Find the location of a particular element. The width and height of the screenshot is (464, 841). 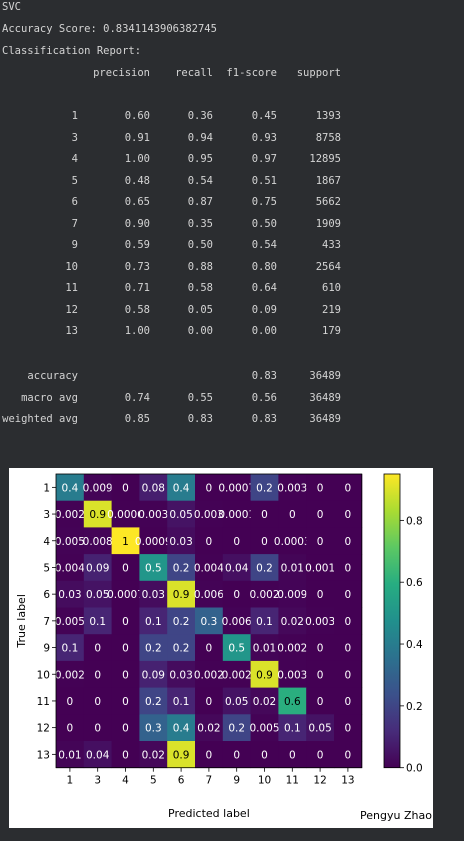

report-cell: 2564 is located at coordinates (328, 266).